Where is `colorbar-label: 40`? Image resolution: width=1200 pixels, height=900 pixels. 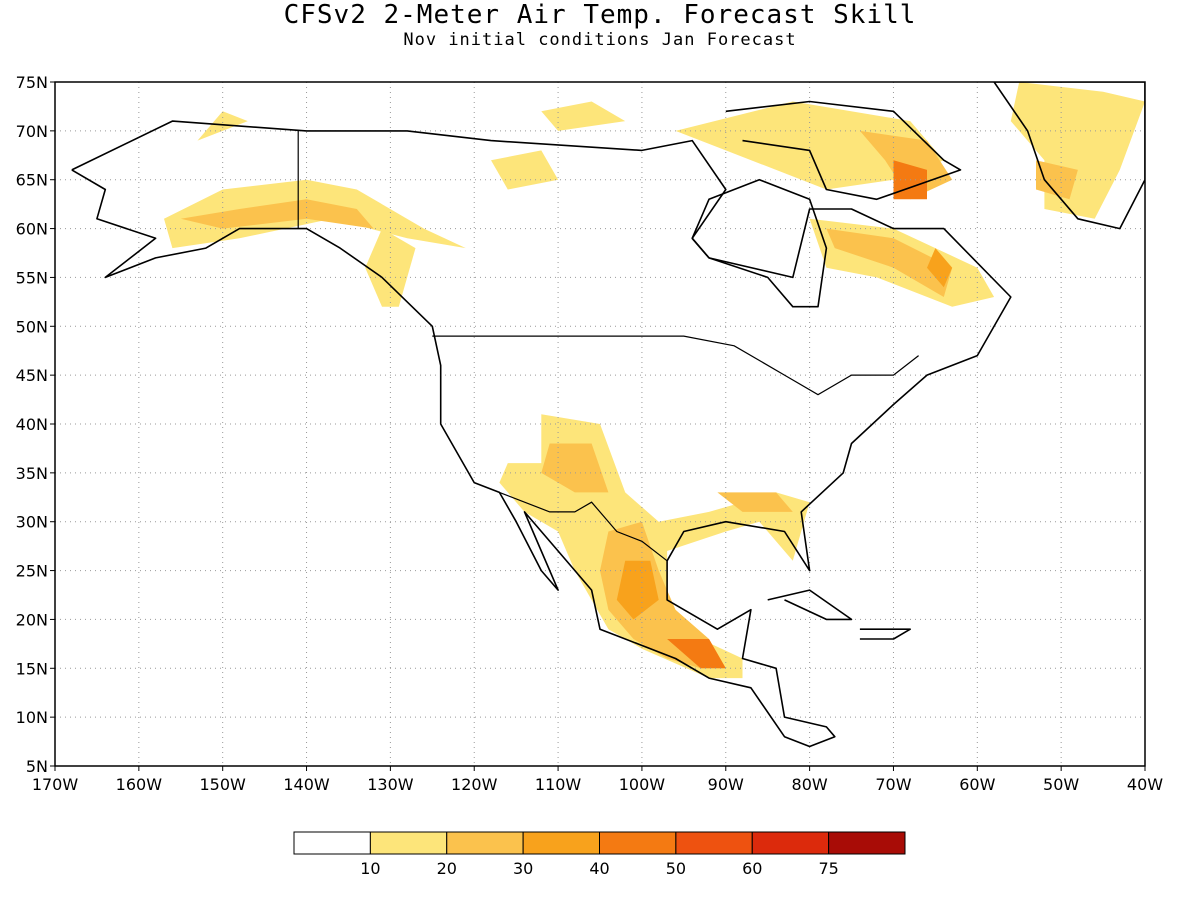 colorbar-label: 40 is located at coordinates (599, 868).